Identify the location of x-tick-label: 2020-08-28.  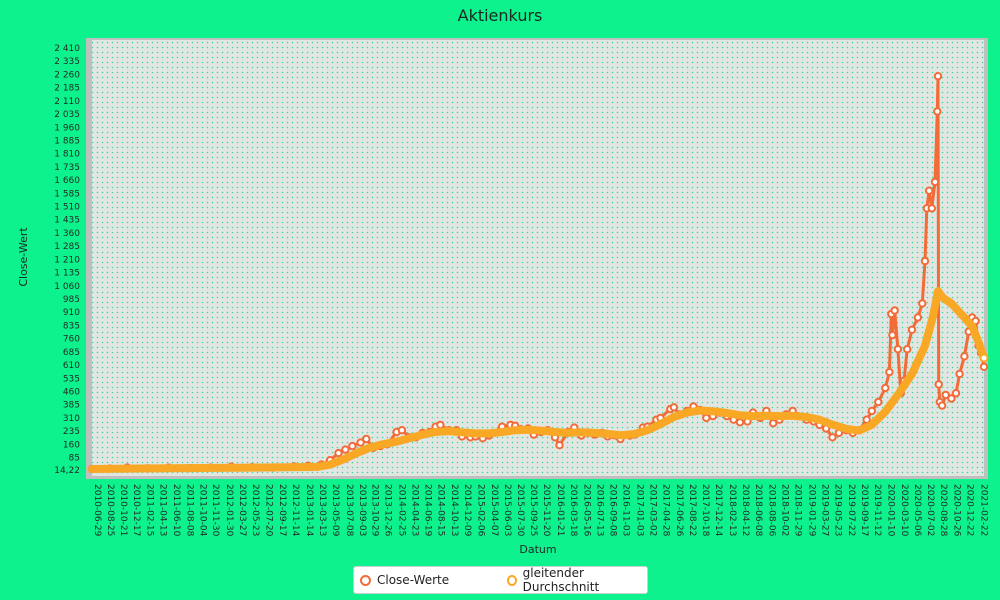
(943, 510).